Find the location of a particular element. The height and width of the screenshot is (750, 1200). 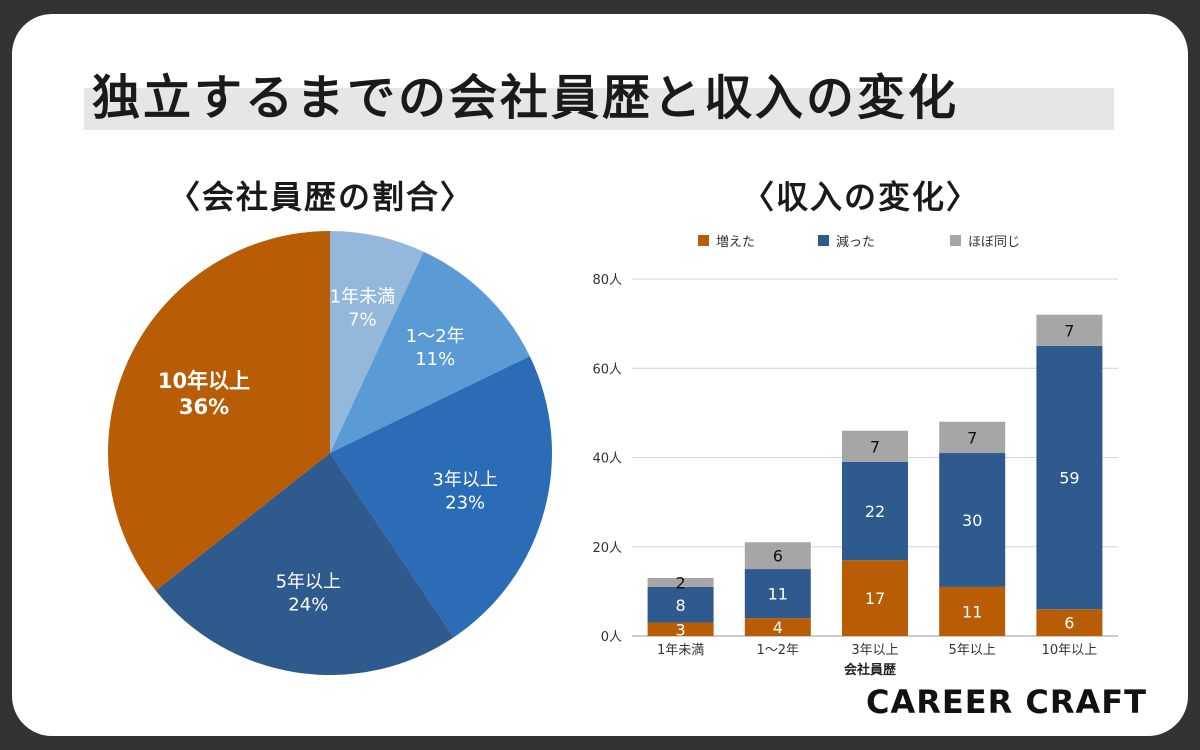

pie-category-label: 5年以上 is located at coordinates (308, 581).